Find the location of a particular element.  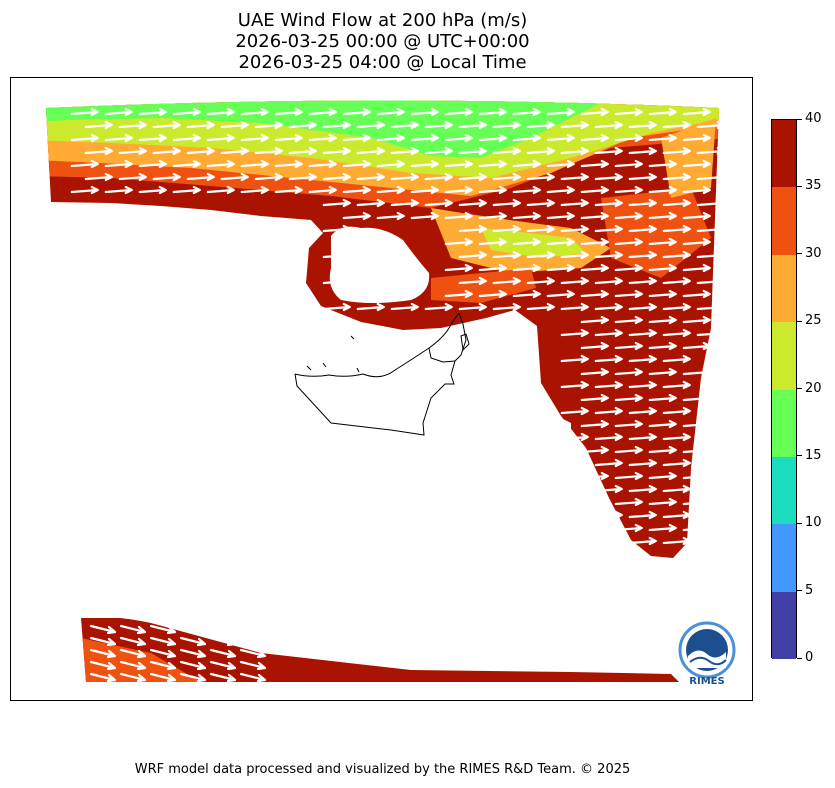

colorbar-tick-label: 10 is located at coordinates (813, 523).